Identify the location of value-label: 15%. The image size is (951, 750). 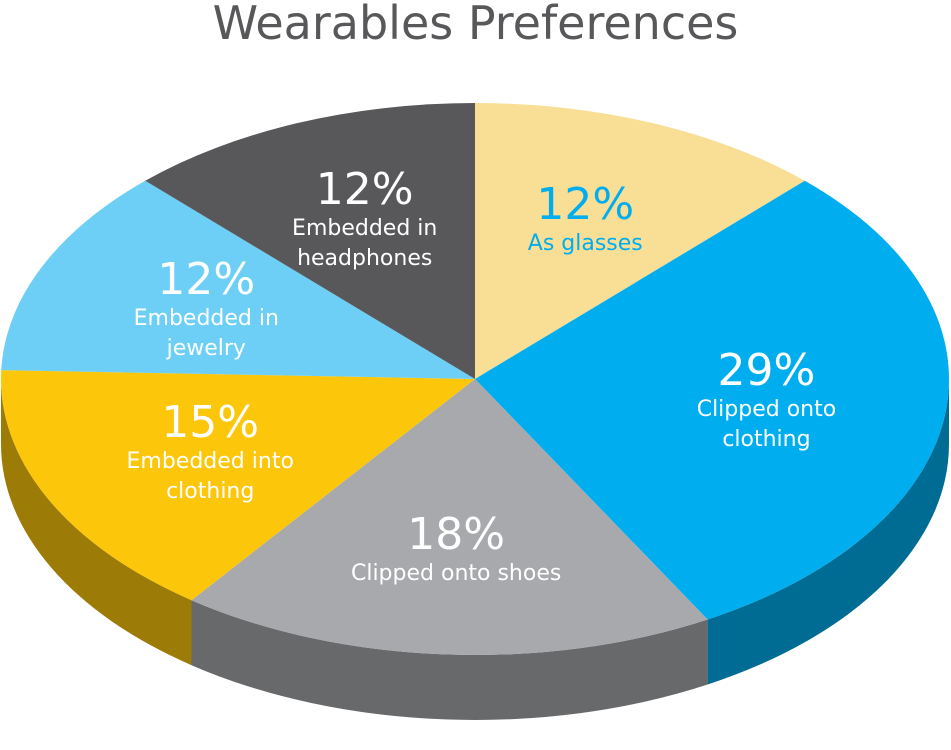
(210, 423).